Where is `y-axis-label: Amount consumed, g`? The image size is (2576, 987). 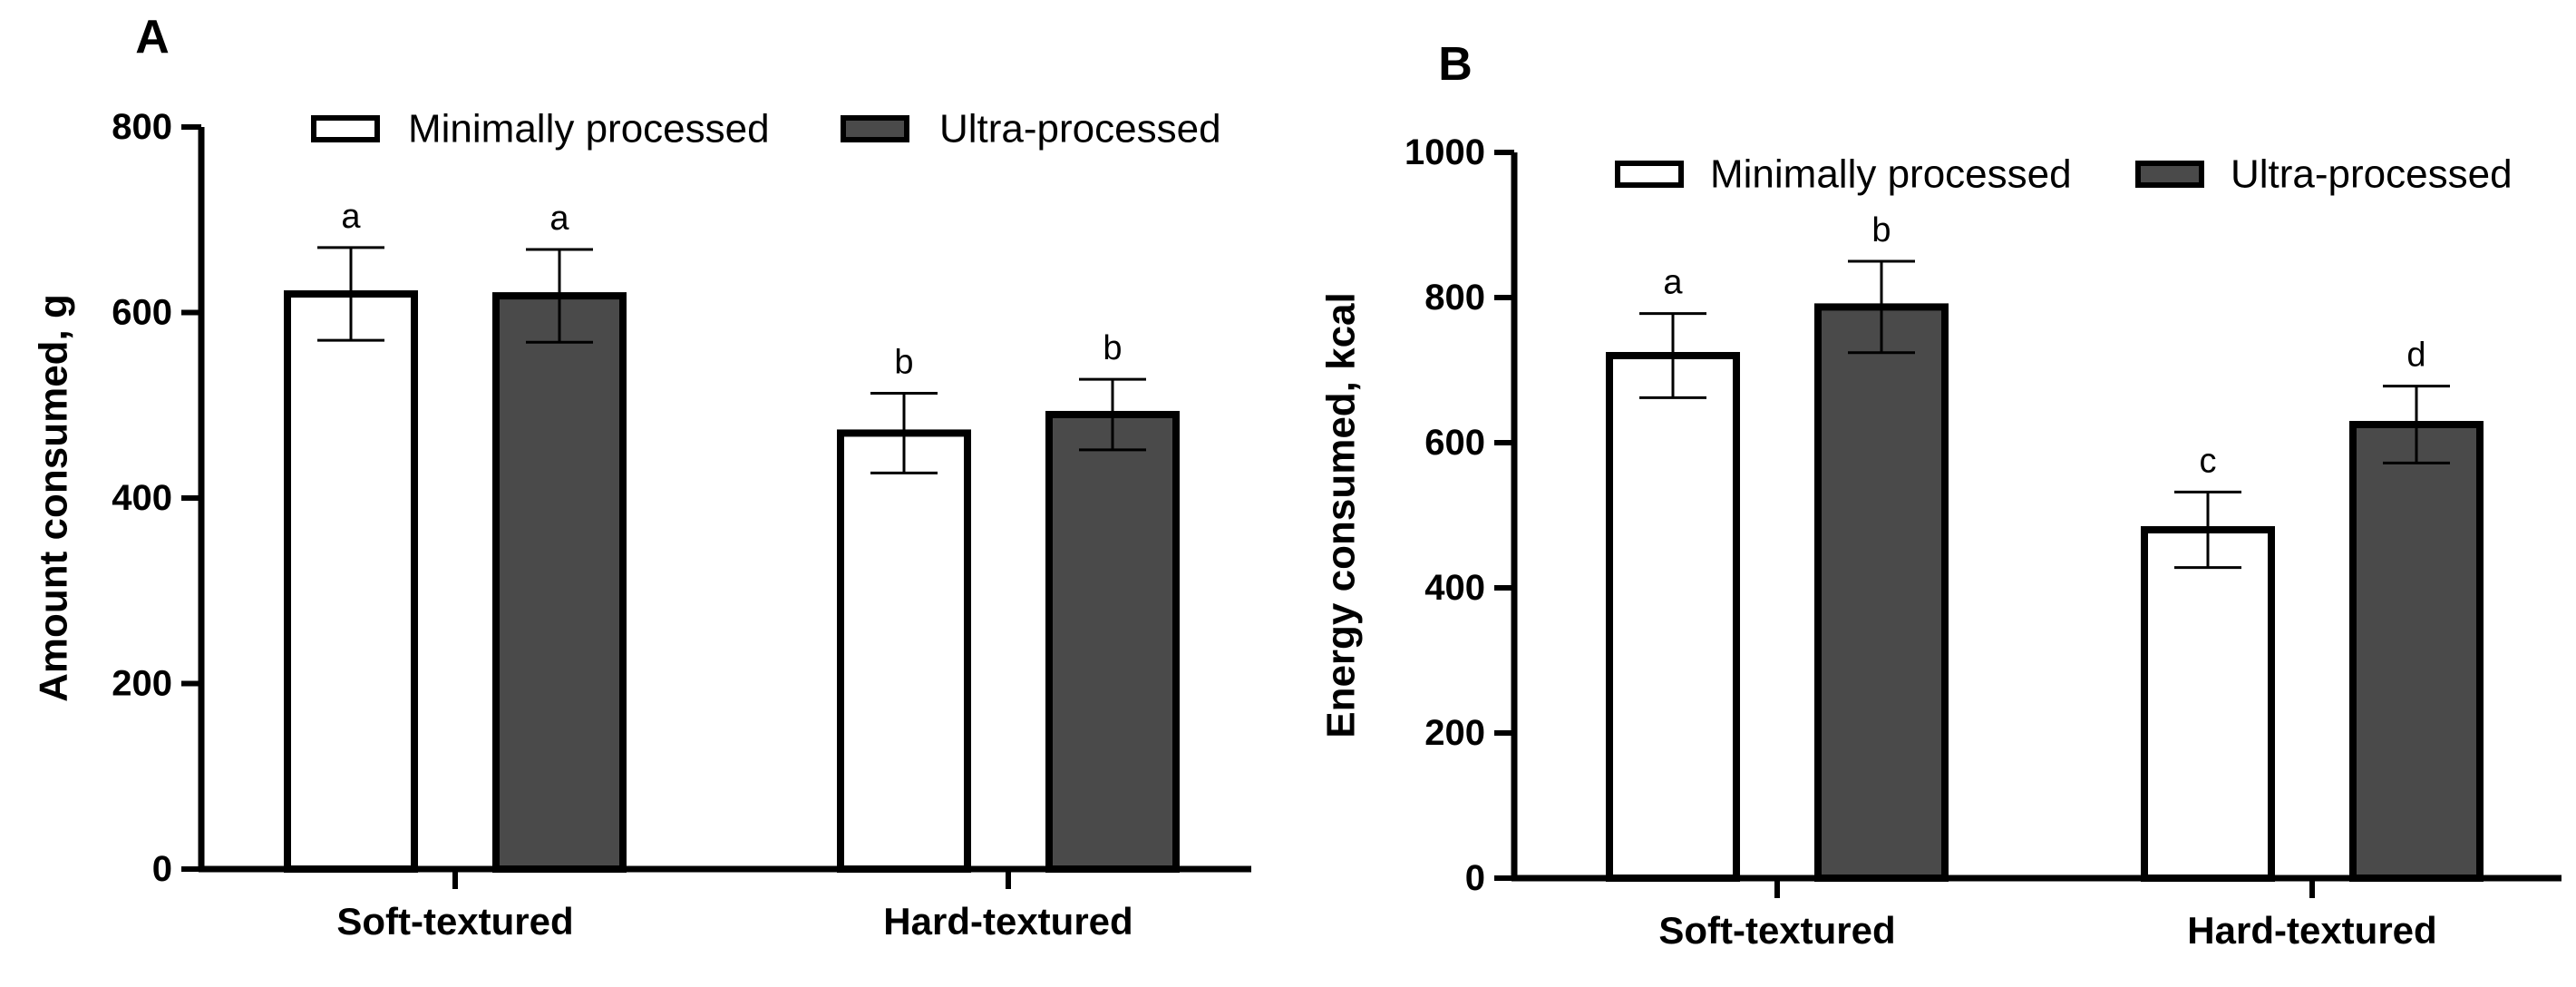
y-axis-label: Amount consumed, g is located at coordinates (54, 498).